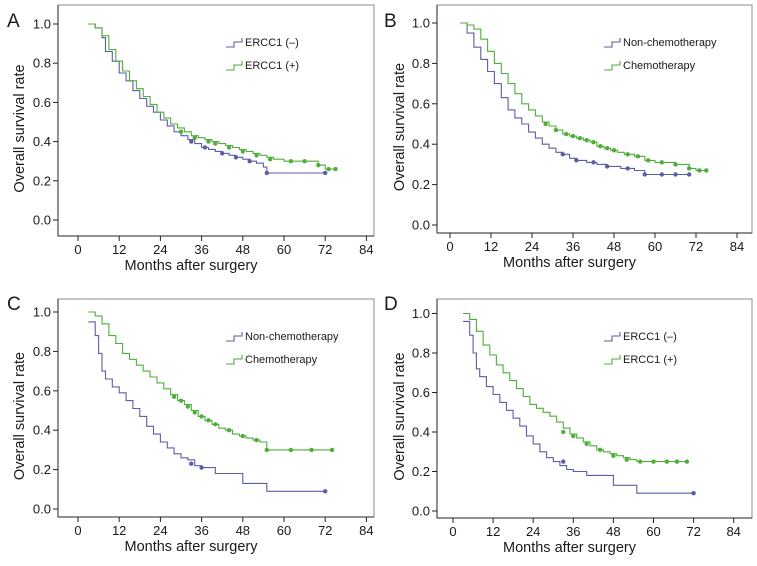  I want to click on panel-letter: A, so click(13, 21).